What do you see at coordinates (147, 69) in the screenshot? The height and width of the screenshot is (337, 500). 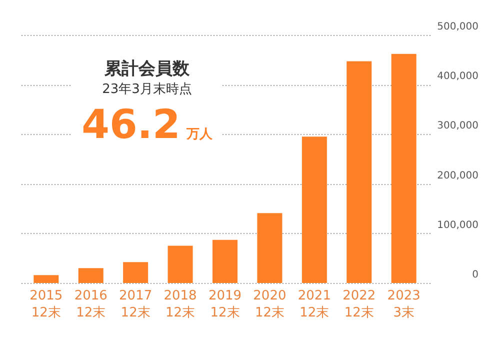 I see `text: 累計会員数` at bounding box center [147, 69].